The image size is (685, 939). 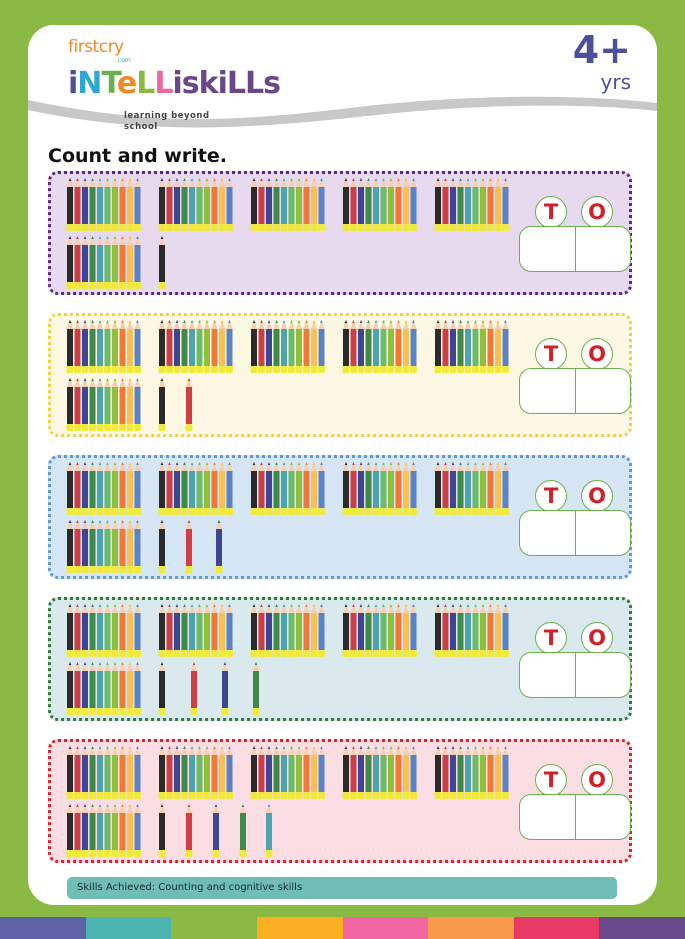 What do you see at coordinates (137, 156) in the screenshot?
I see `page-title: Count and write.` at bounding box center [137, 156].